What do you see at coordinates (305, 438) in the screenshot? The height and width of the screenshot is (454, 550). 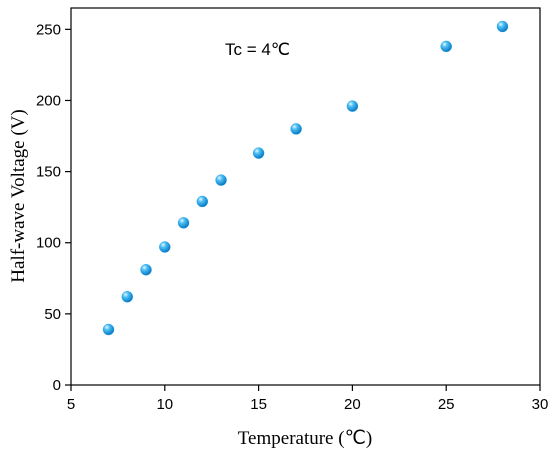 I see `x-axis-title: Temperature (℃)` at bounding box center [305, 438].